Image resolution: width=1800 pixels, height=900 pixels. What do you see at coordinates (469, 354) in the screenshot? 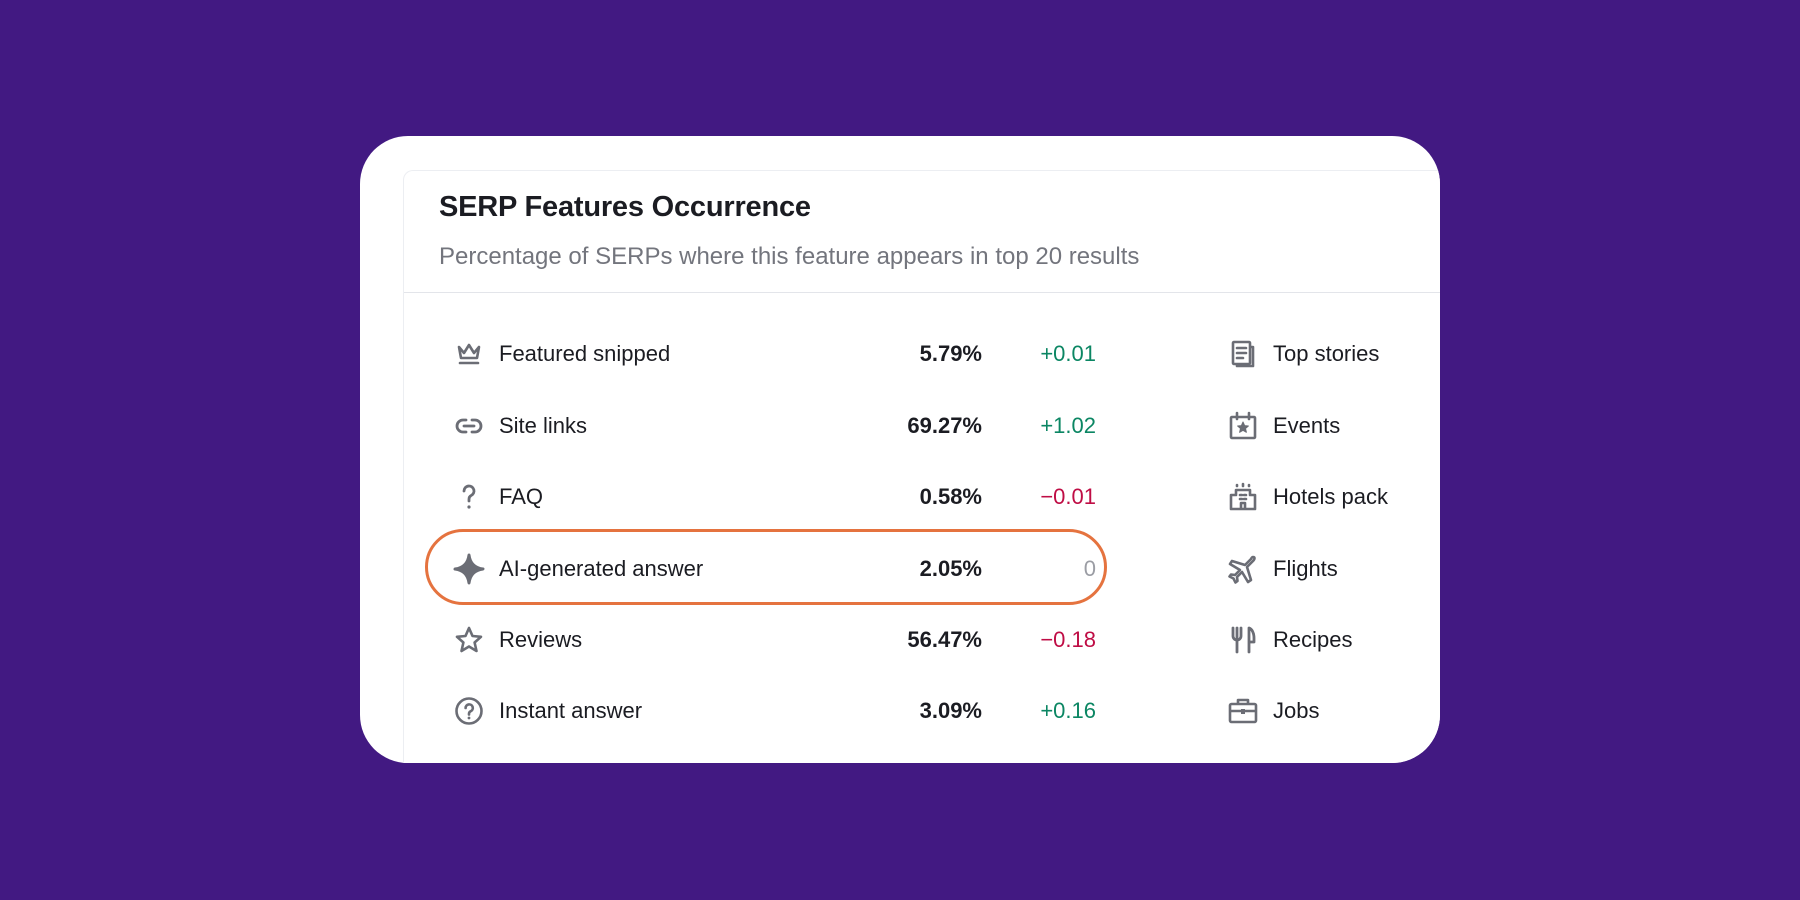
I see `crown-icon` at bounding box center [469, 354].